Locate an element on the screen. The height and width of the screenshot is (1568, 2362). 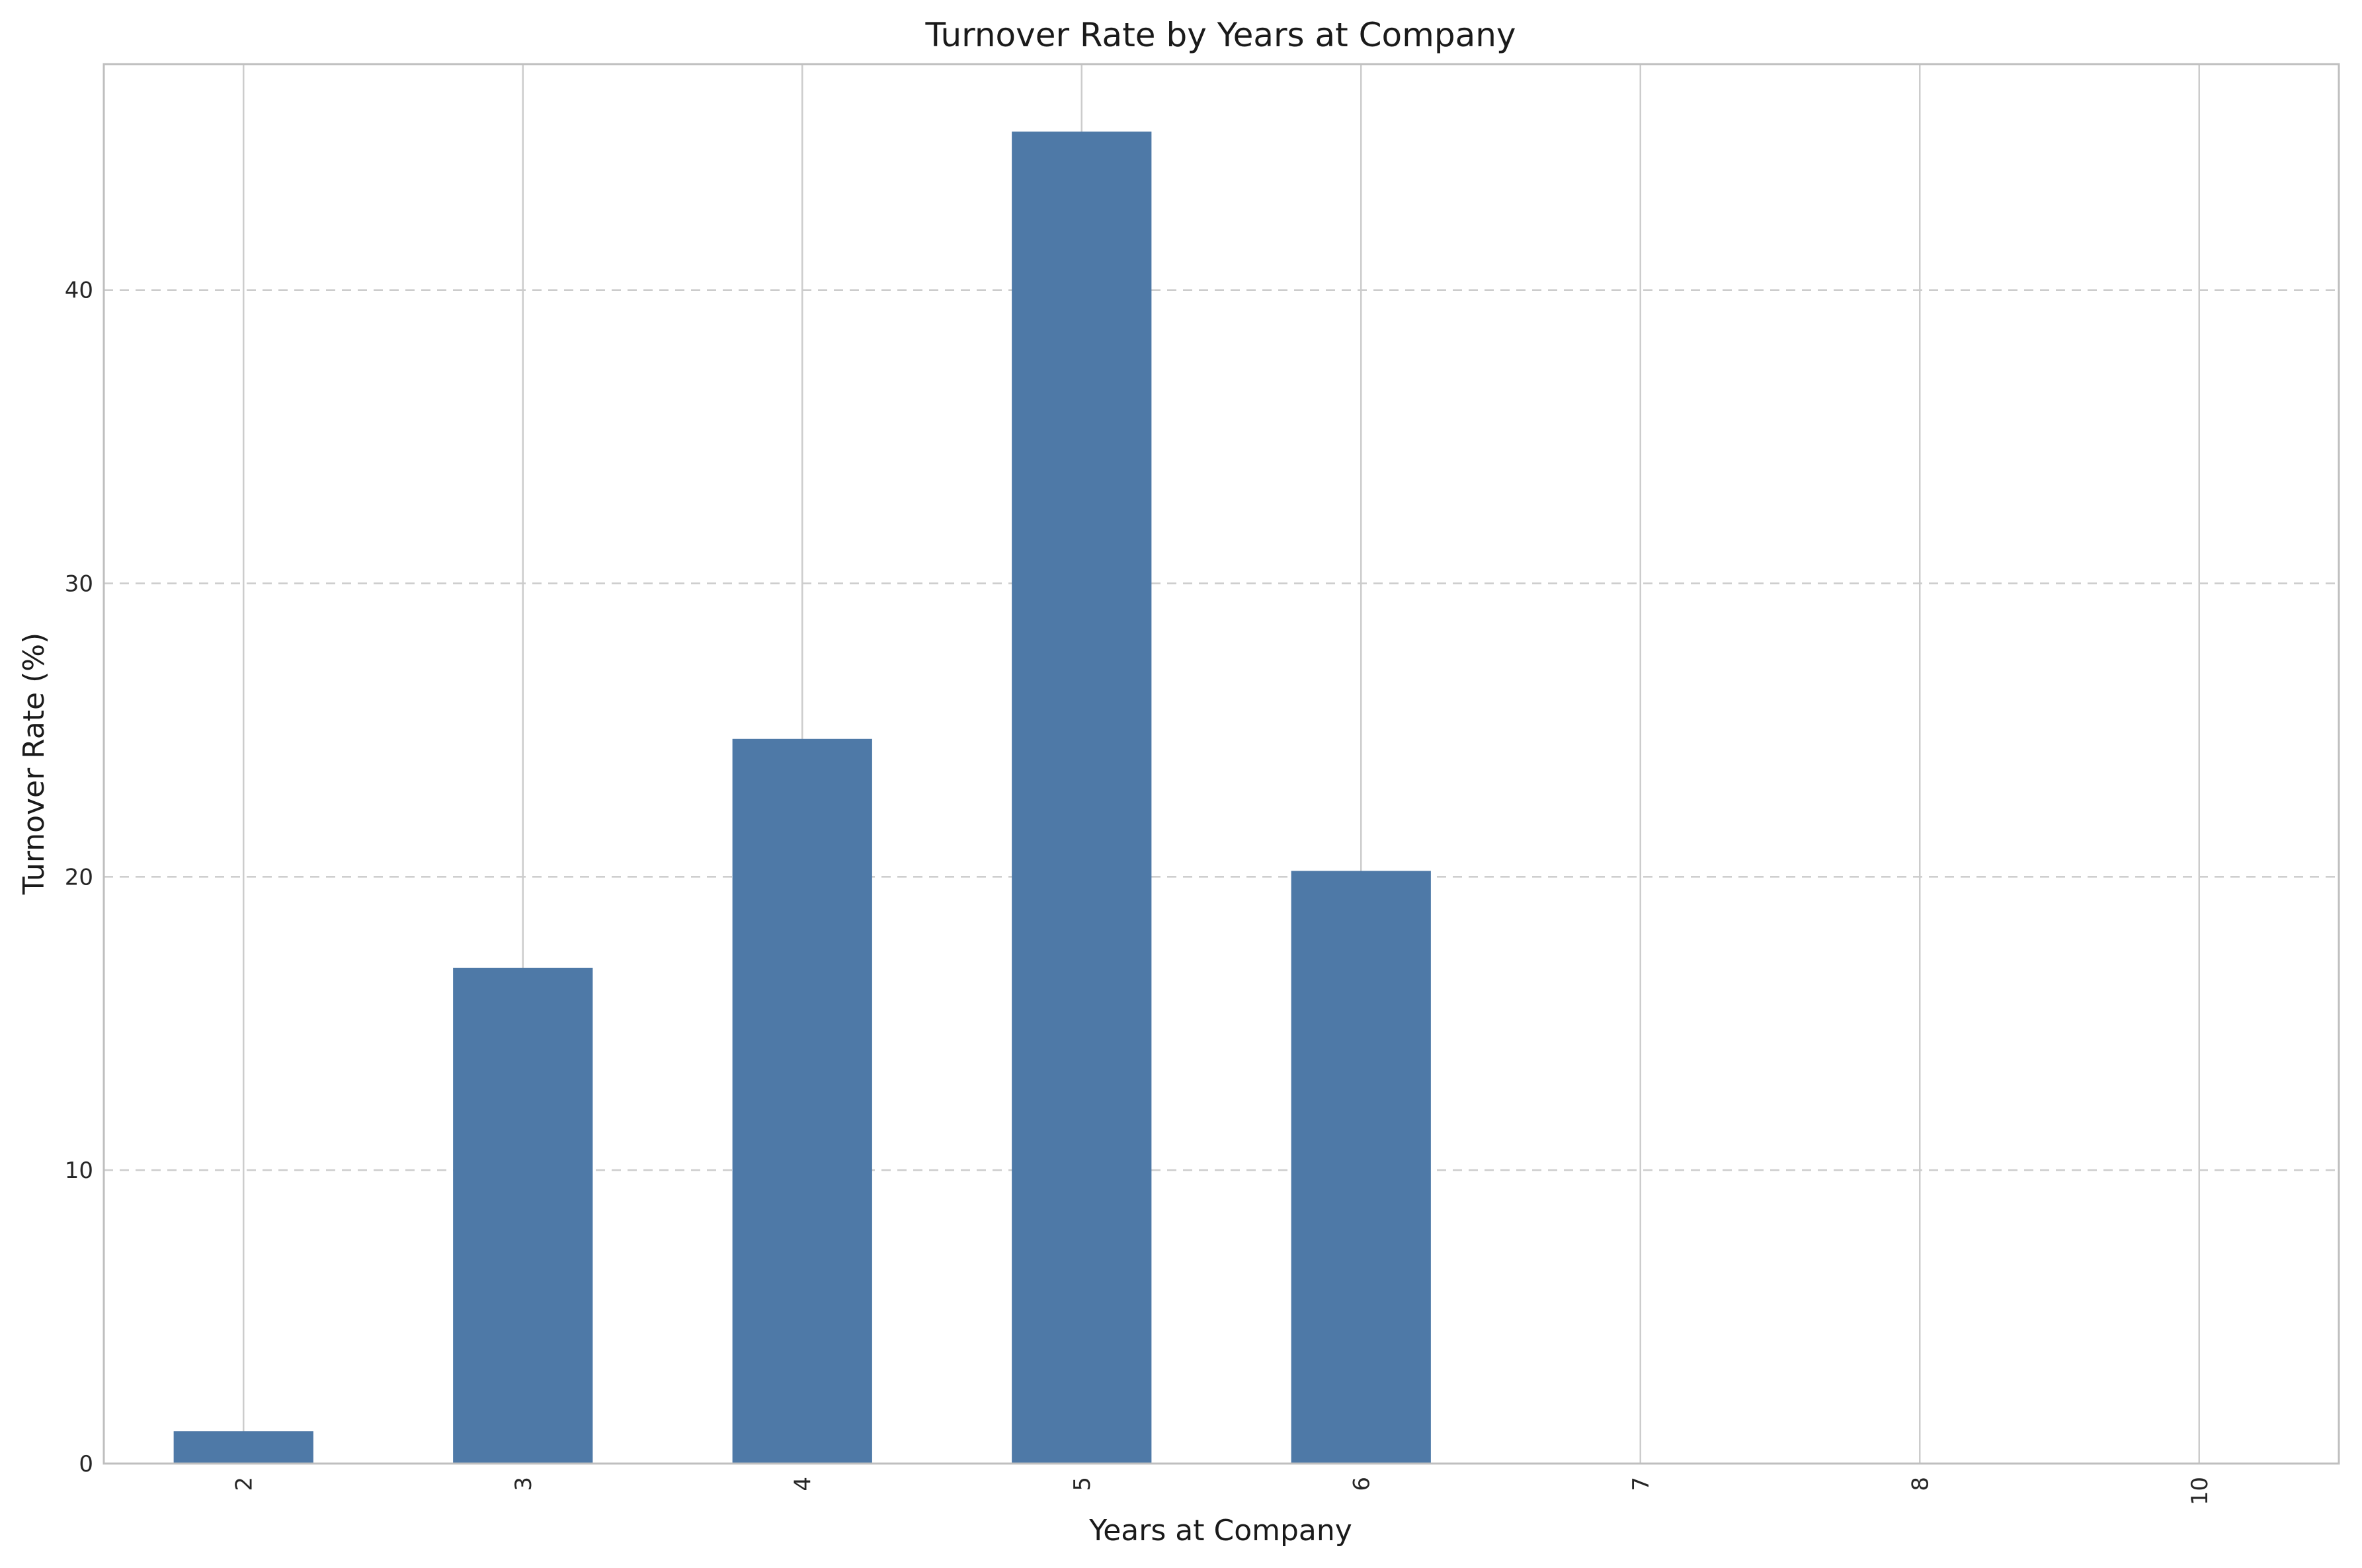
y-tick-label: 30 is located at coordinates (79, 584).